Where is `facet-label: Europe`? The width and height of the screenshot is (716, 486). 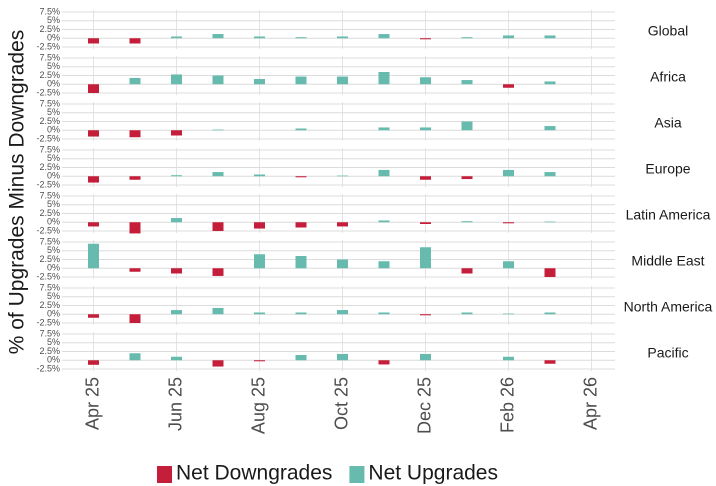
facet-label: Europe is located at coordinates (667, 169).